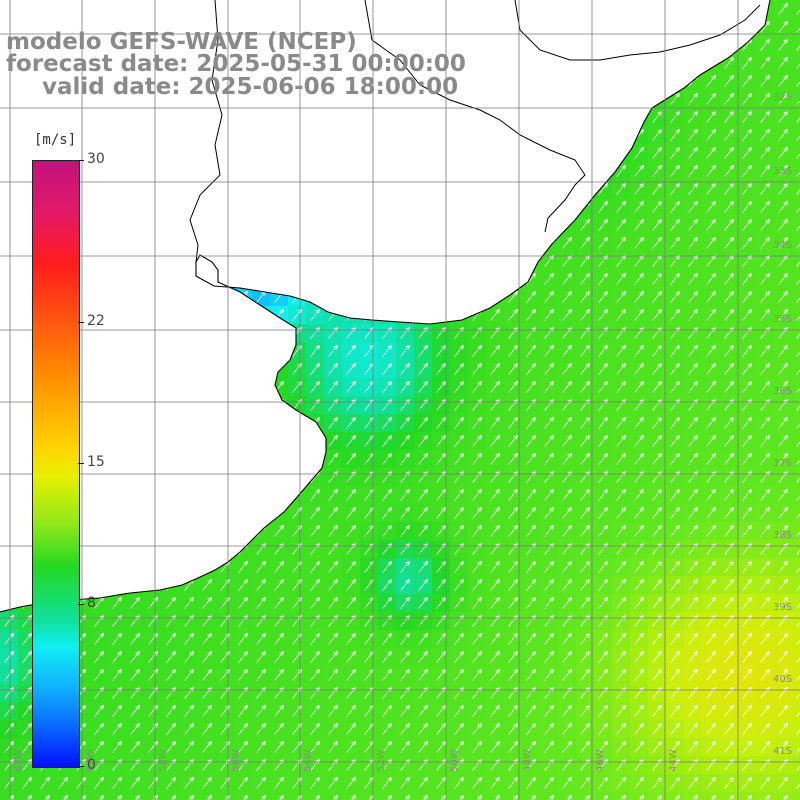 The height and width of the screenshot is (800, 800). I want to click on latitude-label: 37S, so click(782, 463).